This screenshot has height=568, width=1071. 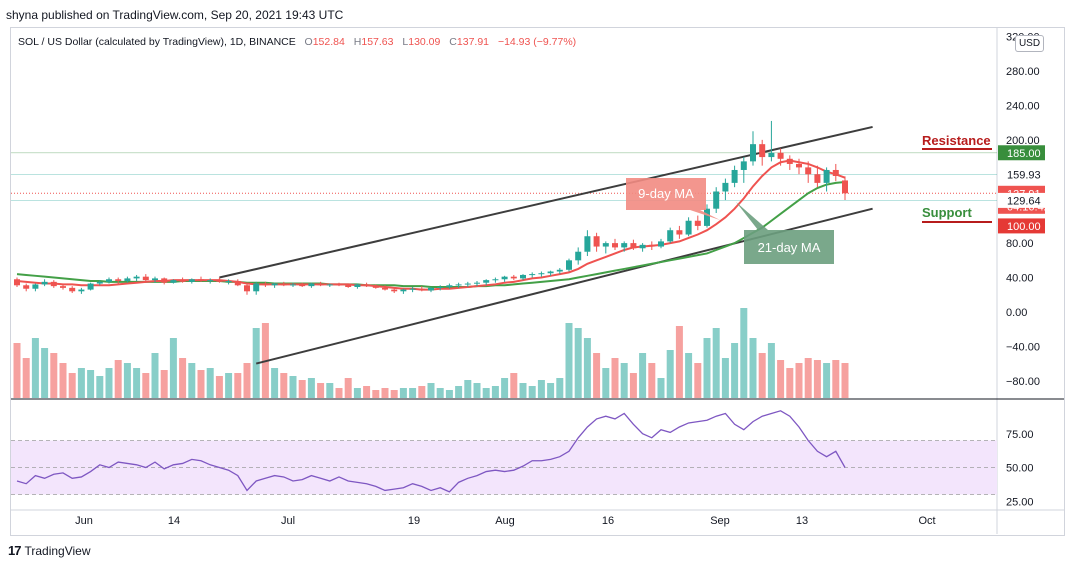 I want to click on time-tick-label: Oct, so click(x=926, y=521).